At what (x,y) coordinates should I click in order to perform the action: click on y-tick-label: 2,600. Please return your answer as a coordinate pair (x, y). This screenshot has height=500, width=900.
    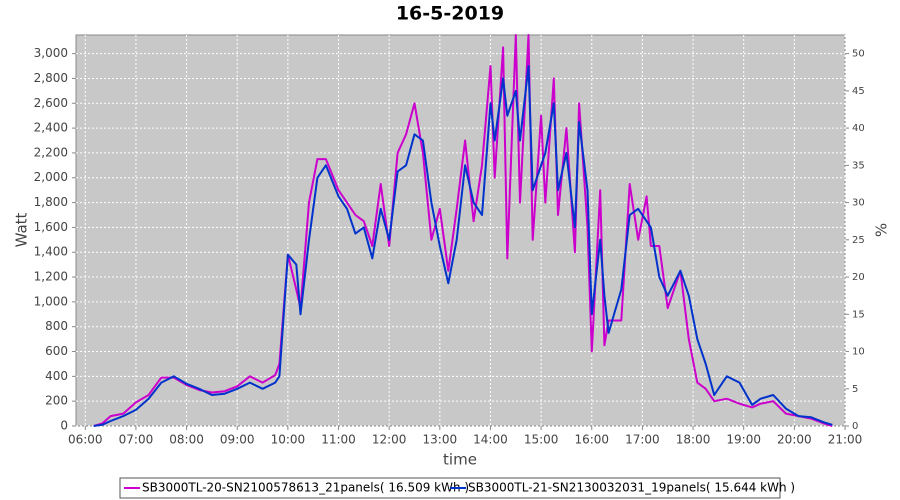
    Looking at the image, I should click on (51, 103).